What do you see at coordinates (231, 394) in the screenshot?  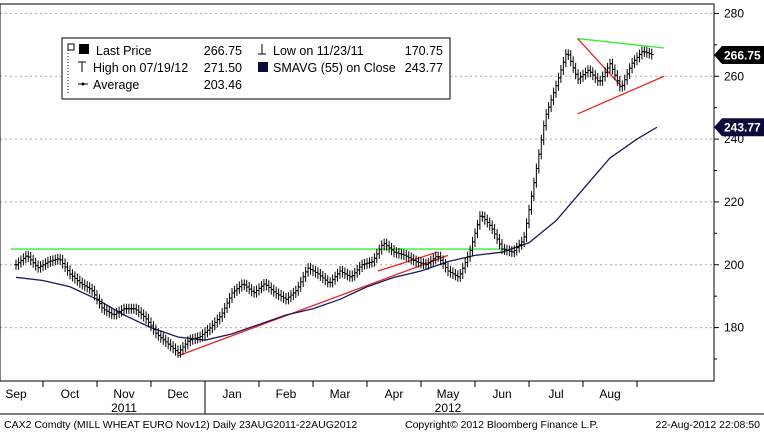 I see `x-tick-label-jan: Jan` at bounding box center [231, 394].